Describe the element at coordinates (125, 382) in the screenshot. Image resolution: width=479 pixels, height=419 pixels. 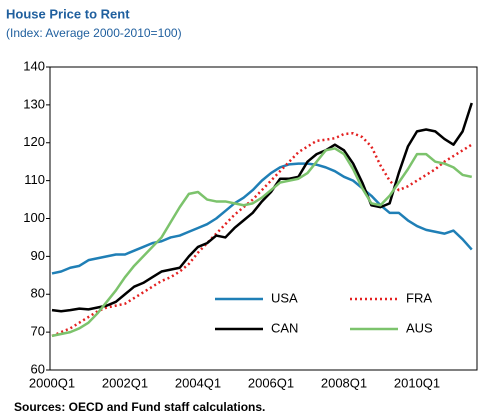
I see `x-tick-label: 2002Q1` at that location.